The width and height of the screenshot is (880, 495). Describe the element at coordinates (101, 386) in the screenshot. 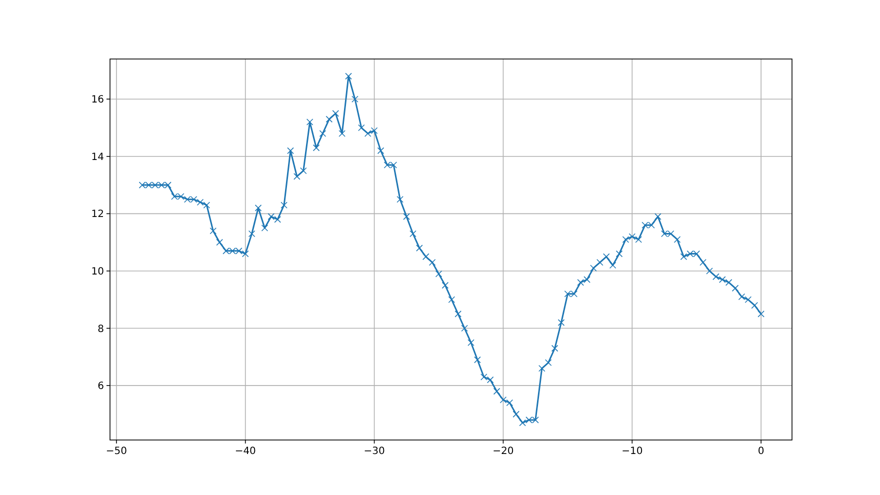

I see `y-tick-label: 6` at that location.